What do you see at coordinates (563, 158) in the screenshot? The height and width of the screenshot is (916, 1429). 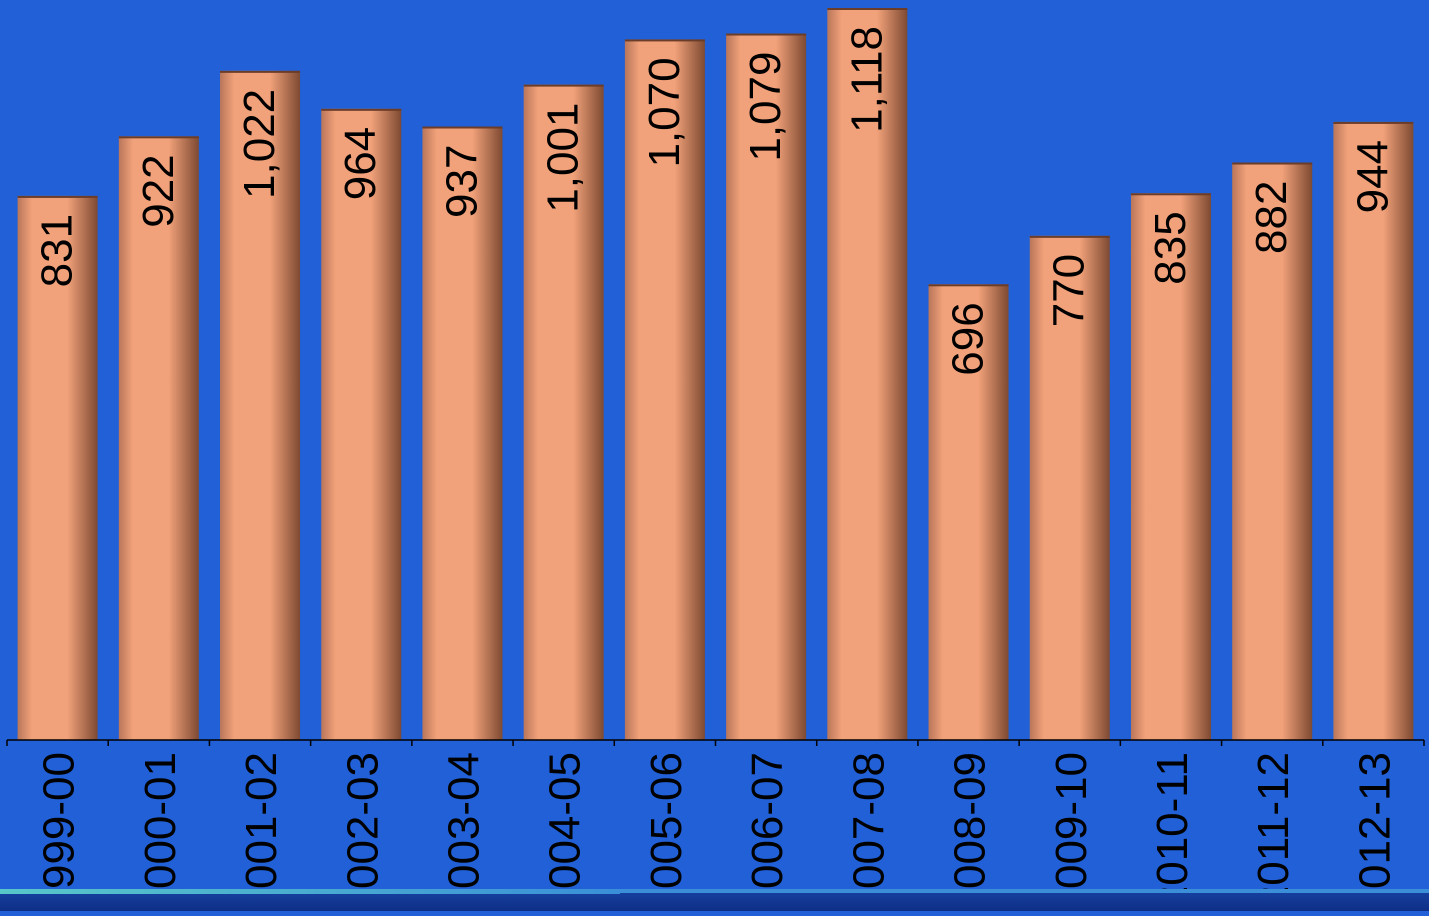 I see `value-label: 1,001` at bounding box center [563, 158].